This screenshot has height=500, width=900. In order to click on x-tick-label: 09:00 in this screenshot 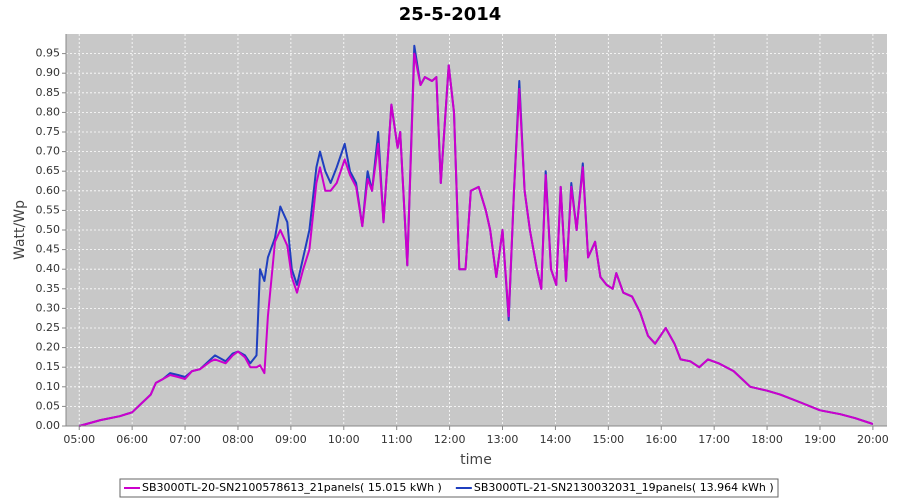, I will do `click(291, 439)`.